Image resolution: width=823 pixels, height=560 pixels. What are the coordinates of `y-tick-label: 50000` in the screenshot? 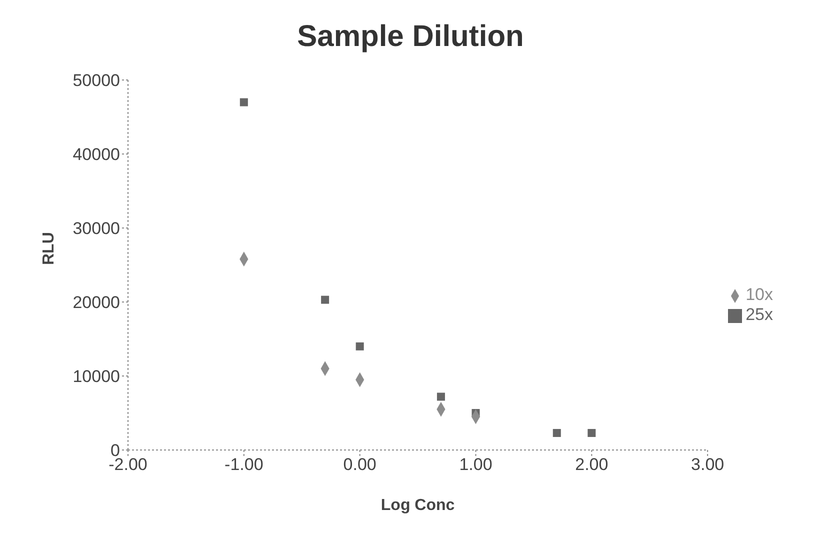 It's located at (96, 80).